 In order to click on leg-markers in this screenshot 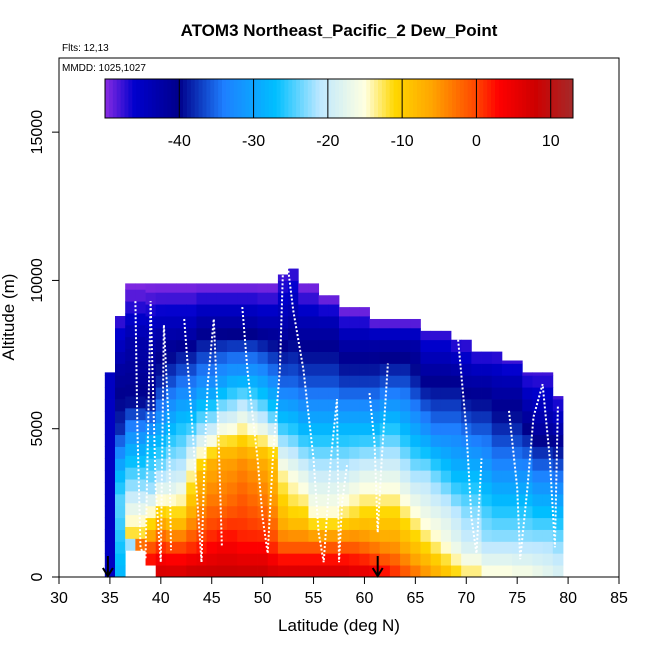, I will do `click(243, 567)`.